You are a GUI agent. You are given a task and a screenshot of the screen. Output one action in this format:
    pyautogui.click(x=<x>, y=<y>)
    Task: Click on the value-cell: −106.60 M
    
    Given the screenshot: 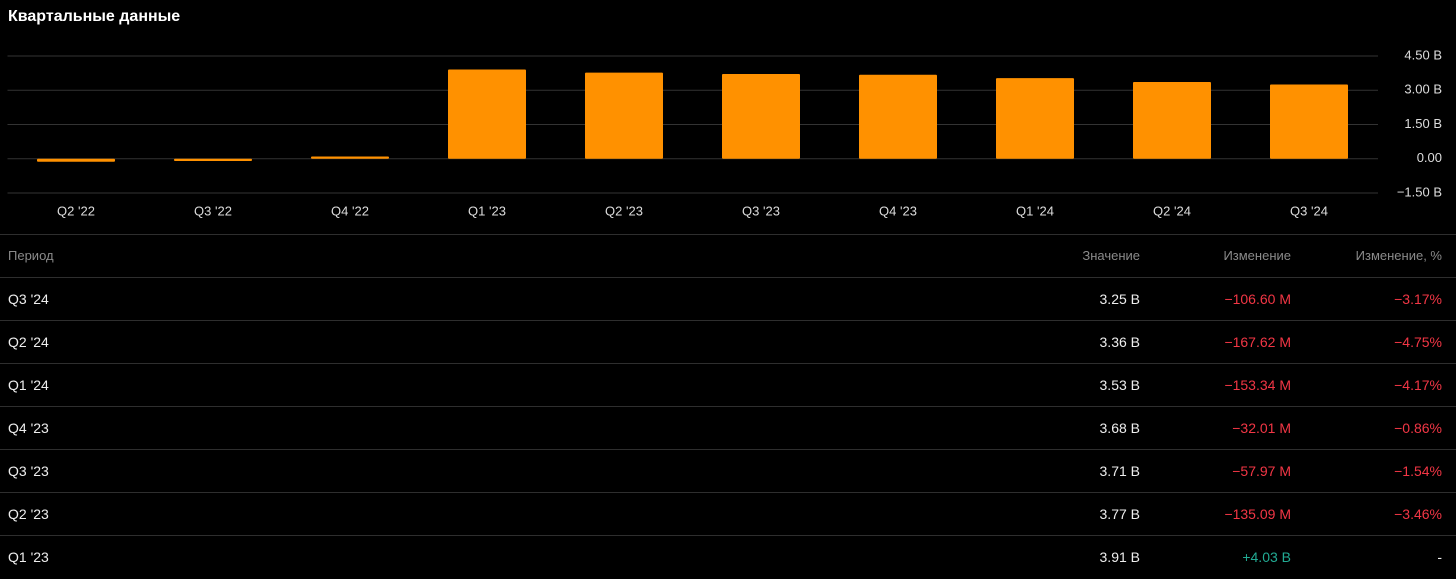 What is the action you would take?
    pyautogui.click(x=1257, y=299)
    